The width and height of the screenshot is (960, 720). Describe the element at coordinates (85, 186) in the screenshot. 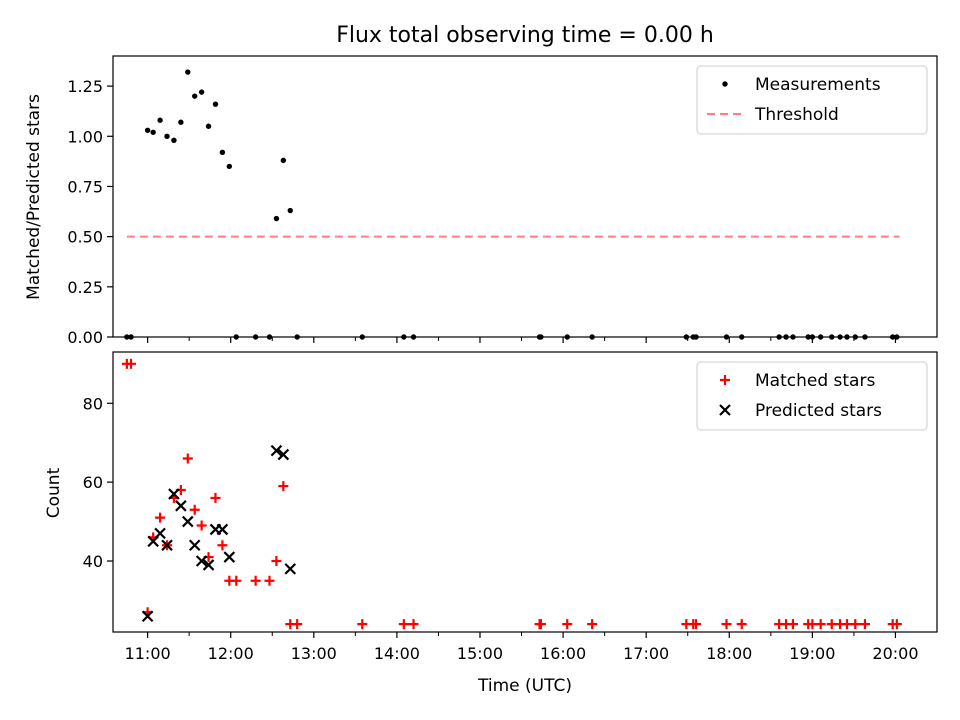

I see `top-y-tick-label: 0.75` at that location.